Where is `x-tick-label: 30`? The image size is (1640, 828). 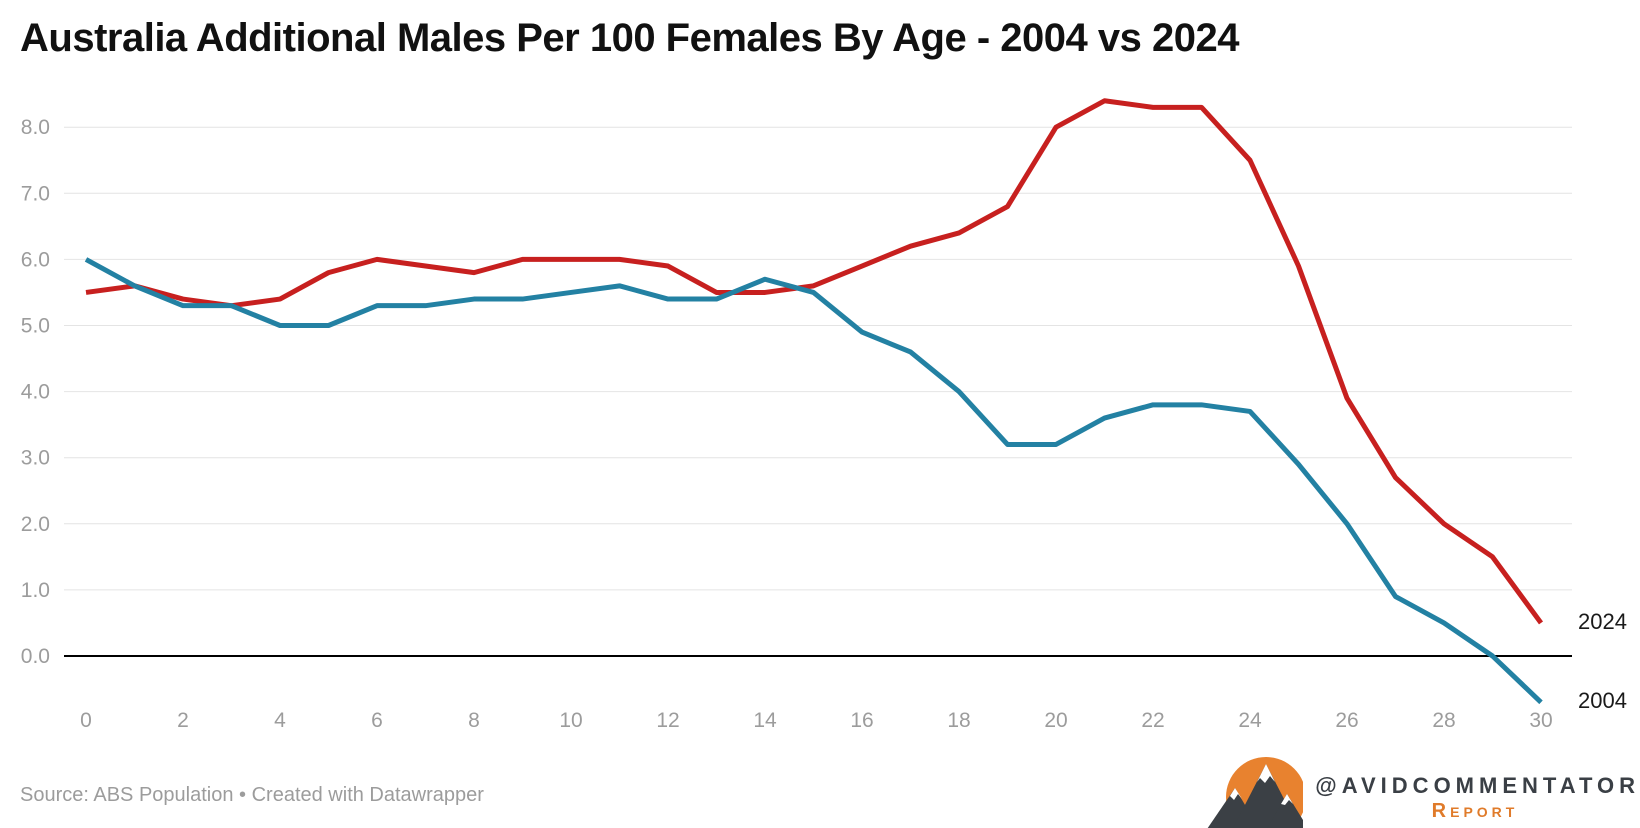
x-tick-label: 30 is located at coordinates (1540, 720).